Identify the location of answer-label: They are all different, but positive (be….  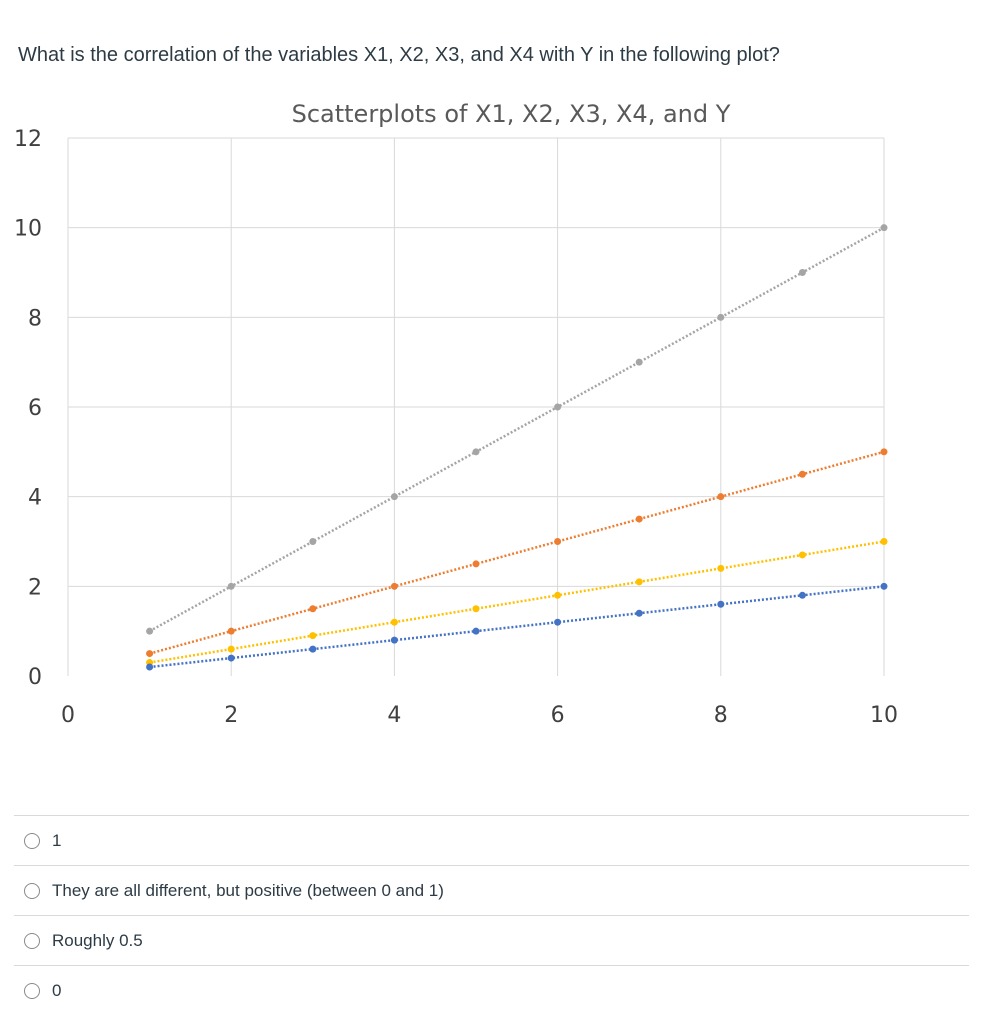
(248, 890).